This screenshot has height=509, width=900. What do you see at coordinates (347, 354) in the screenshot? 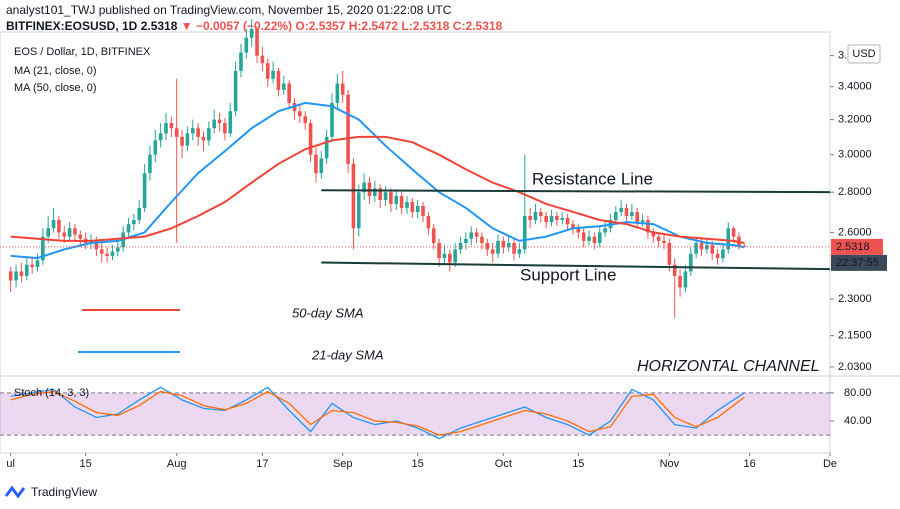
I see `annotation: 21-day SMA` at bounding box center [347, 354].